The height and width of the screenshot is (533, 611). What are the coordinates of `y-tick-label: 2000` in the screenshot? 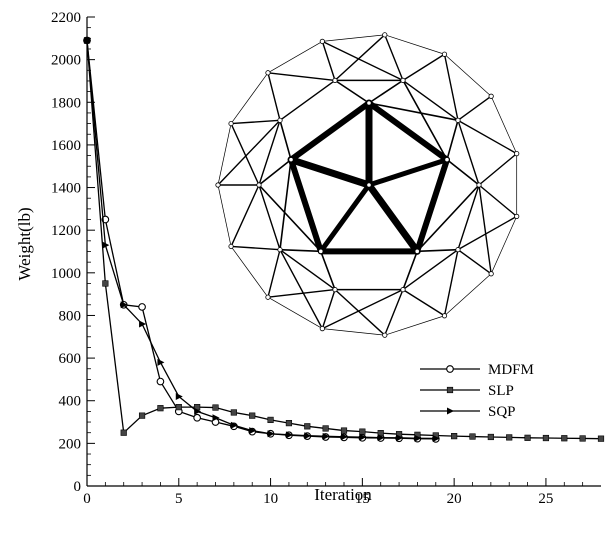 It's located at (66, 61).